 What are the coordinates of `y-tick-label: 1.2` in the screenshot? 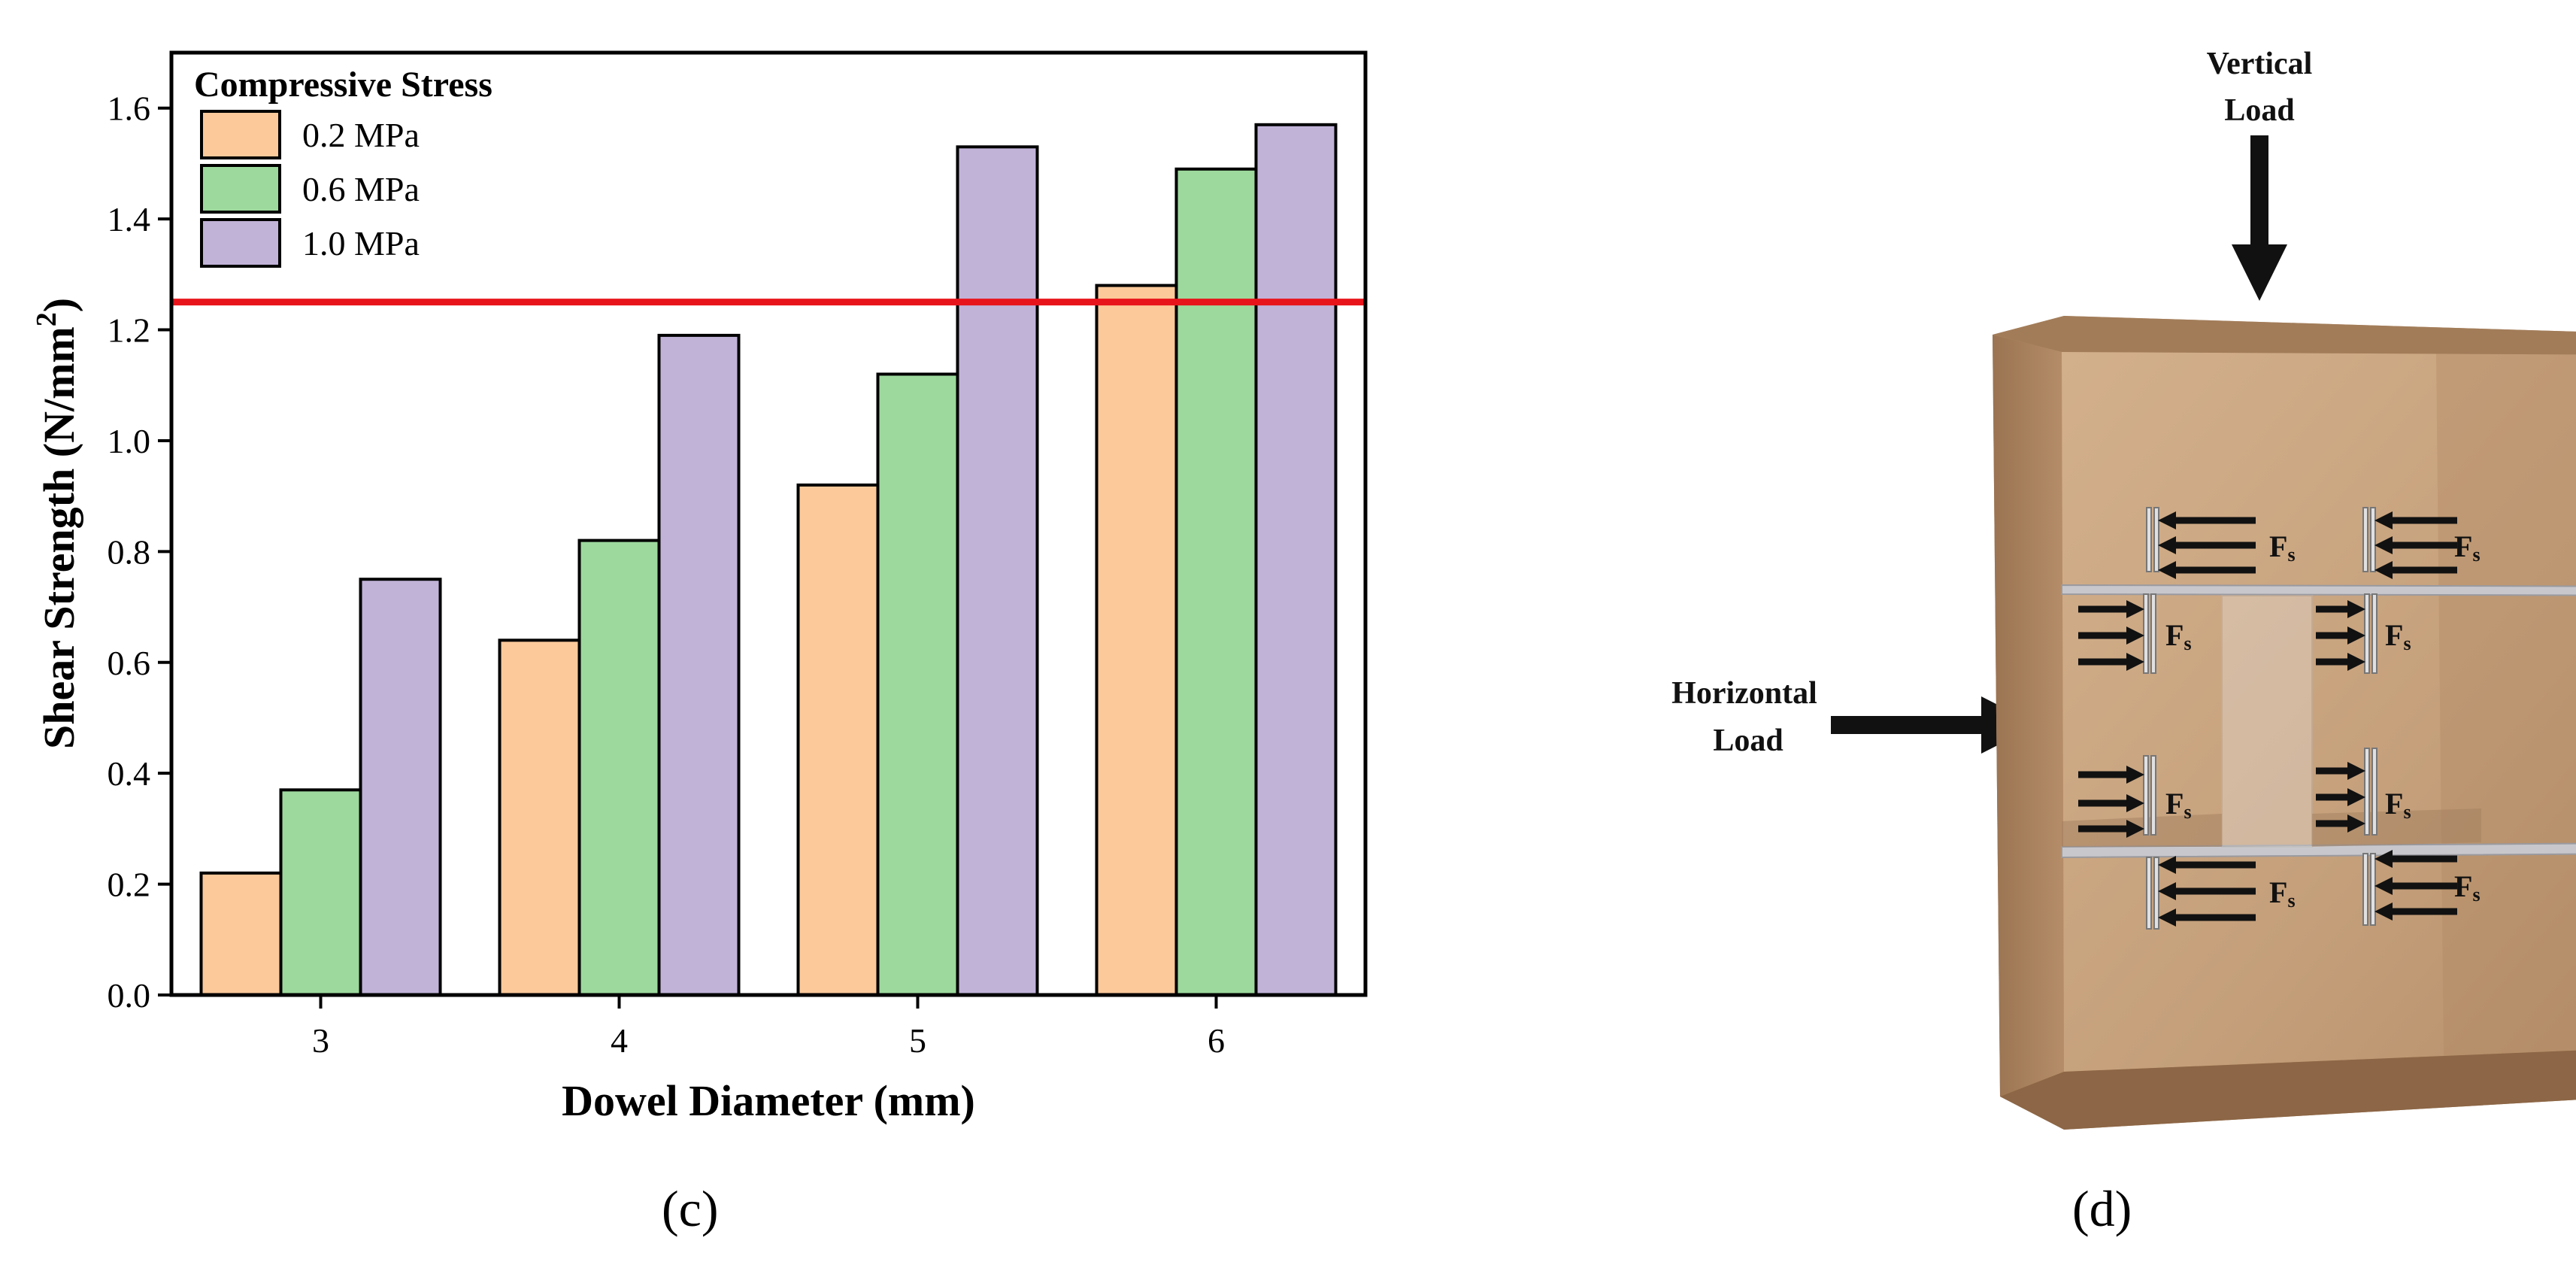 It's located at (129, 330).